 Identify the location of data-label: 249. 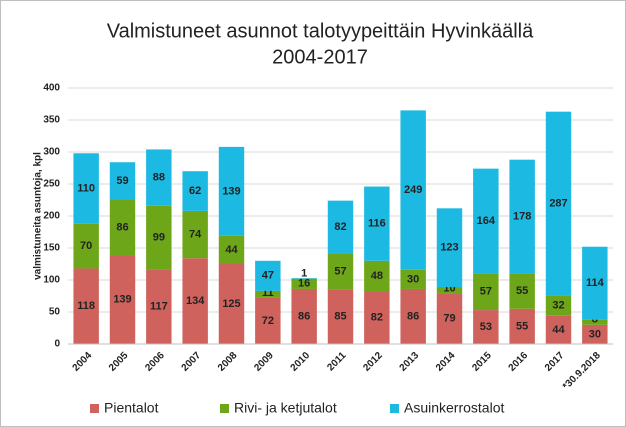
(413, 190).